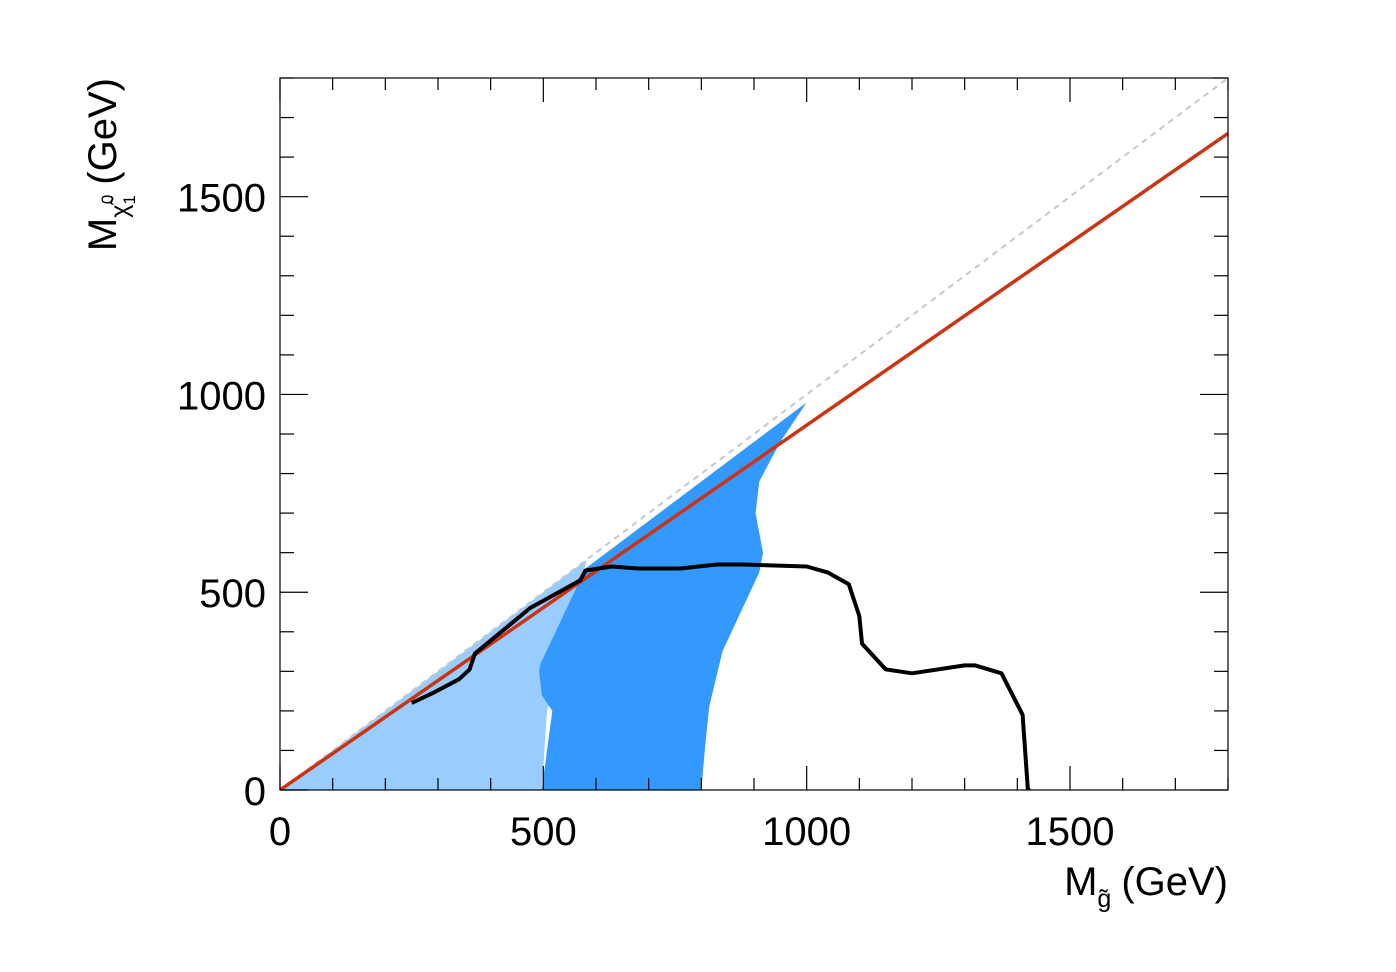 The width and height of the screenshot is (1396, 972). Describe the element at coordinates (107, 199) in the screenshot. I see `y-axis-title-sub-sup: 0` at that location.